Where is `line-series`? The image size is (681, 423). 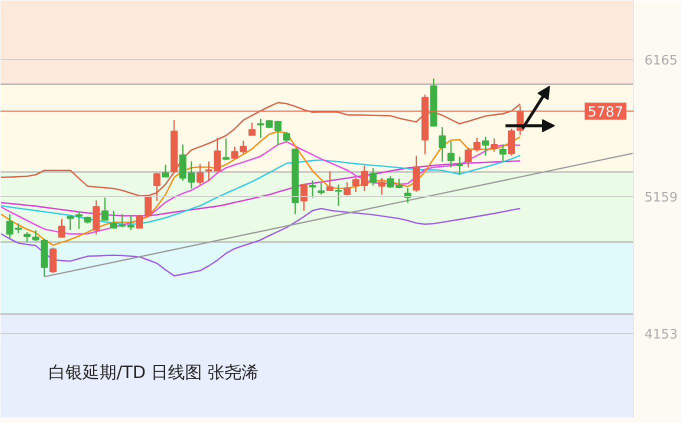
line-series is located at coordinates (260, 242).